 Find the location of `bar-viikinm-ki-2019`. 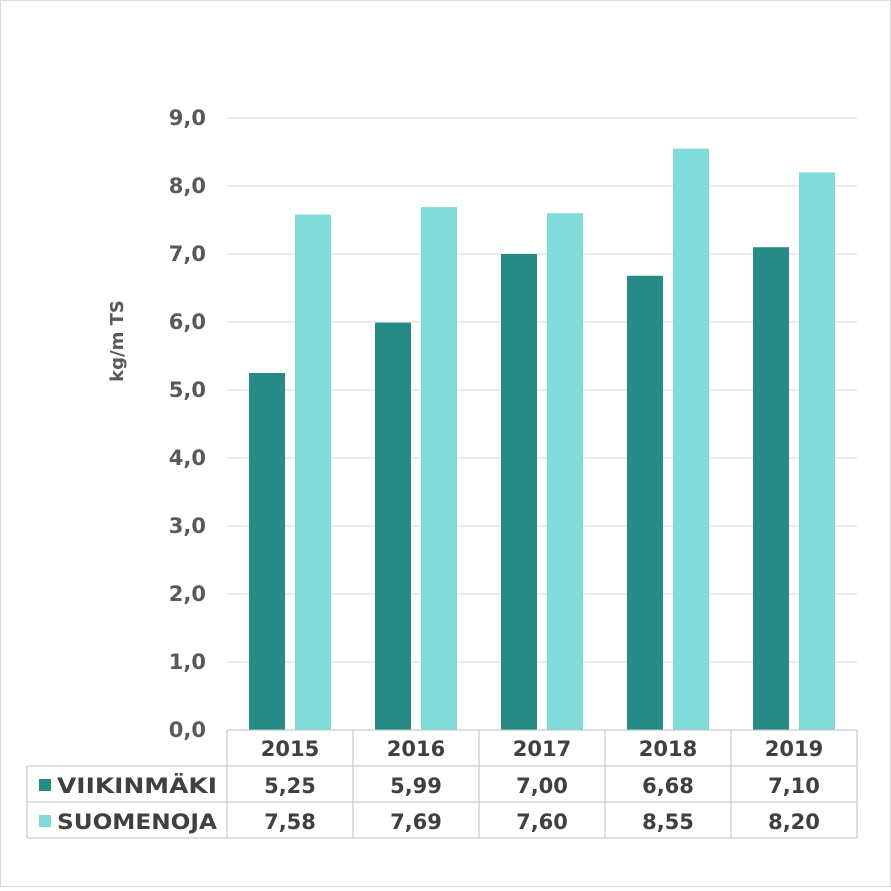

bar-viikinm-ki-2019 is located at coordinates (771, 488).